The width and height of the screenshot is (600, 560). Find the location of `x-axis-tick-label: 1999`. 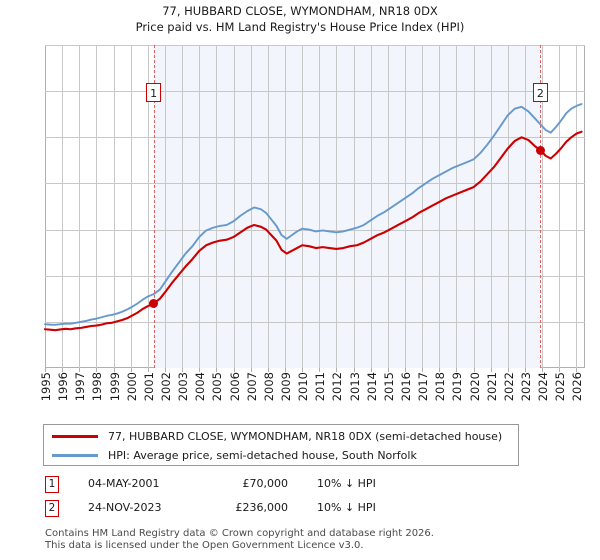

x-axis-tick-label: 1999 is located at coordinates (114, 387).